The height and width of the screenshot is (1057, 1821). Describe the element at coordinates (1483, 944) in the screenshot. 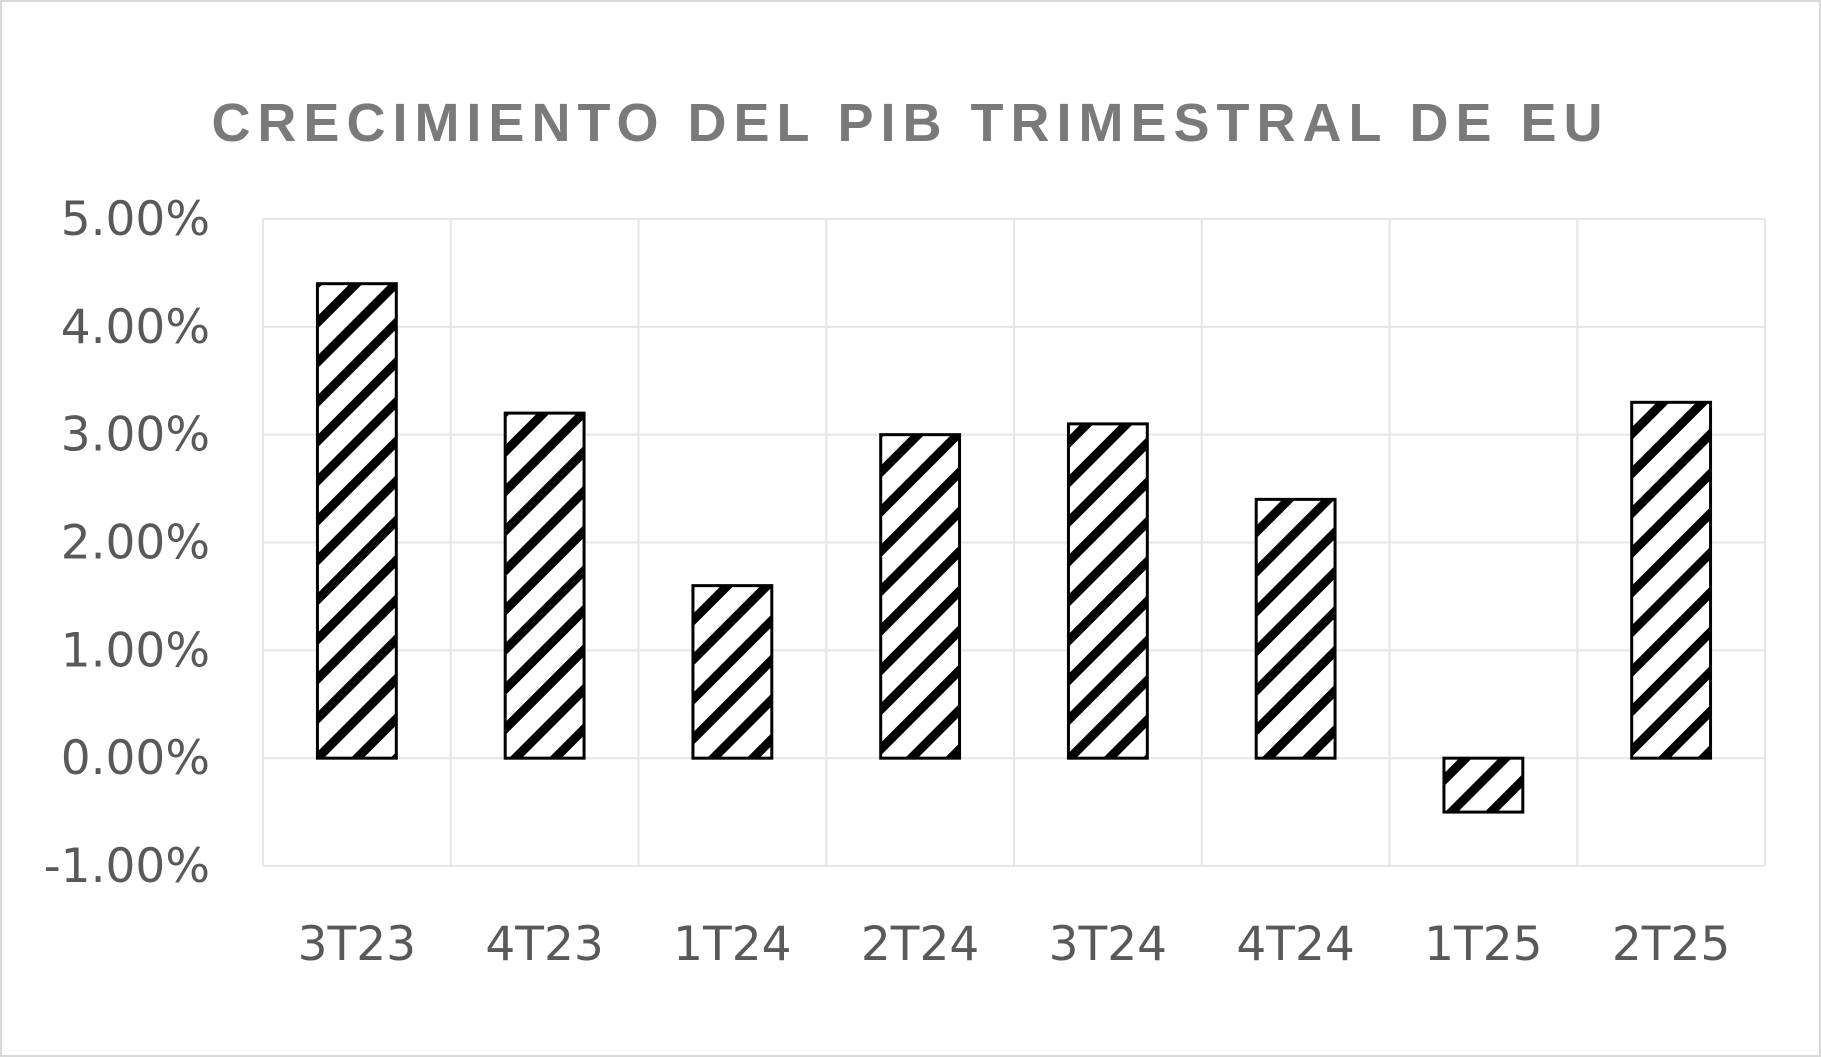

I see `x-tick-label: 1T25` at that location.